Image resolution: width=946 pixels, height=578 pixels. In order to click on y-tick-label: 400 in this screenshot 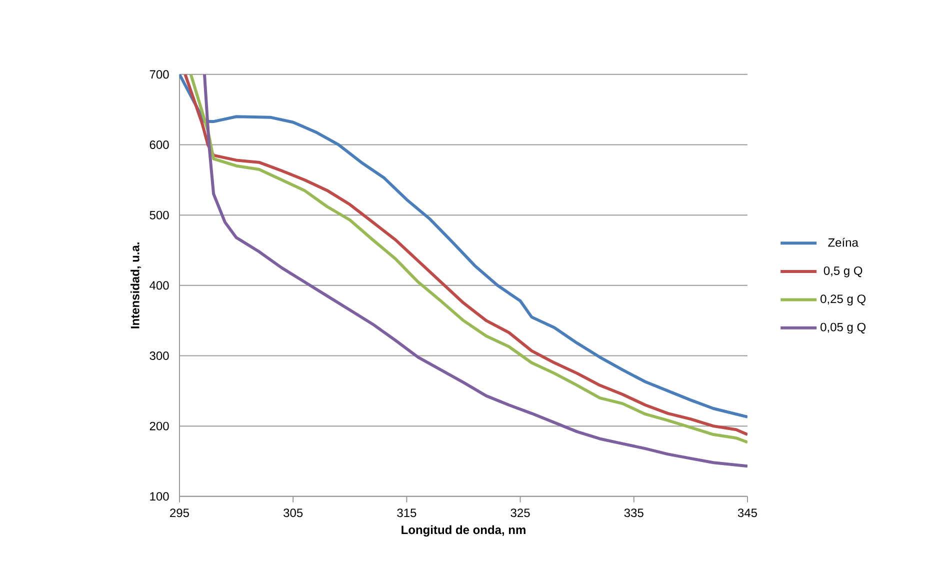, I will do `click(159, 285)`.